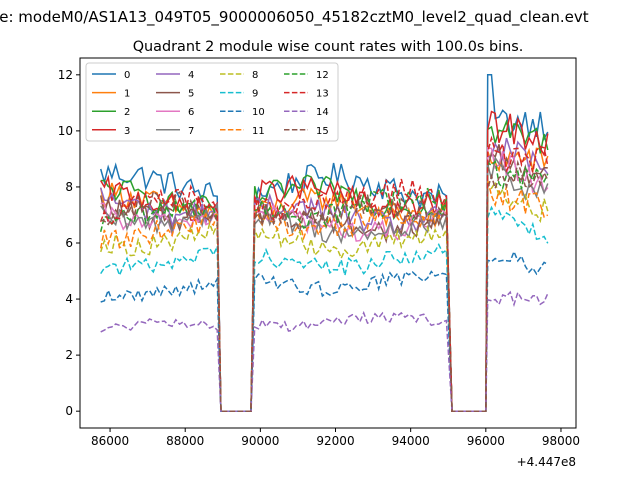 The width and height of the screenshot is (640, 480). Describe the element at coordinates (69, 243) in the screenshot. I see `y-tick-label: 6` at that location.